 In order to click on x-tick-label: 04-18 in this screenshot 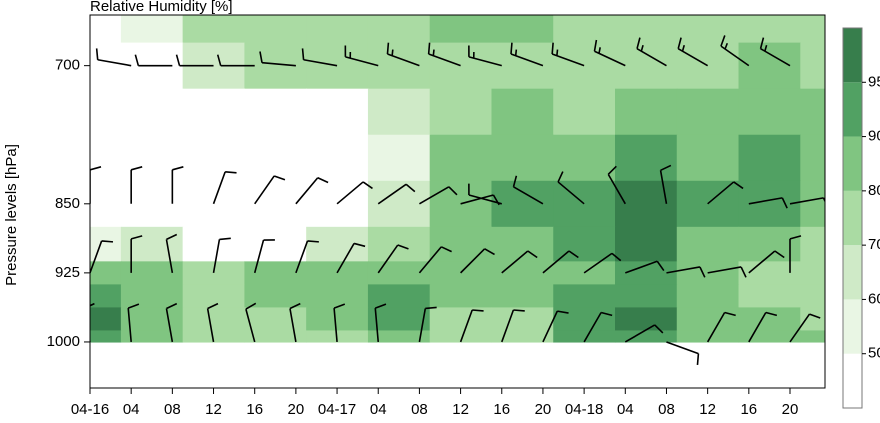, I will do `click(584, 409)`.